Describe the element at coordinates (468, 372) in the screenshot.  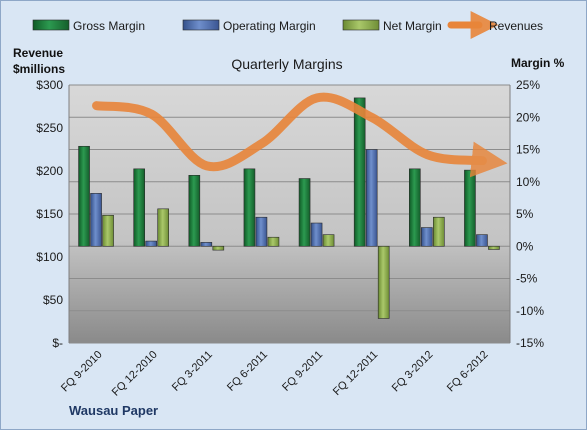
I see `category-label: FQ 6-2012` at that location.